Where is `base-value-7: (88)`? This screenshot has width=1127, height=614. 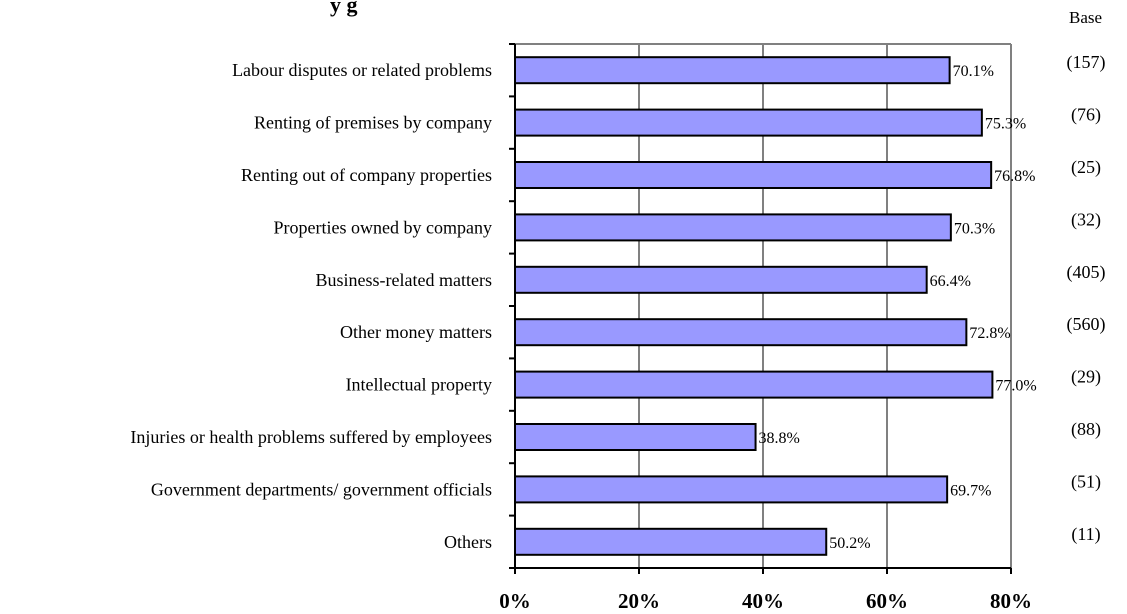
base-value-7: (88) is located at coordinates (1086, 429).